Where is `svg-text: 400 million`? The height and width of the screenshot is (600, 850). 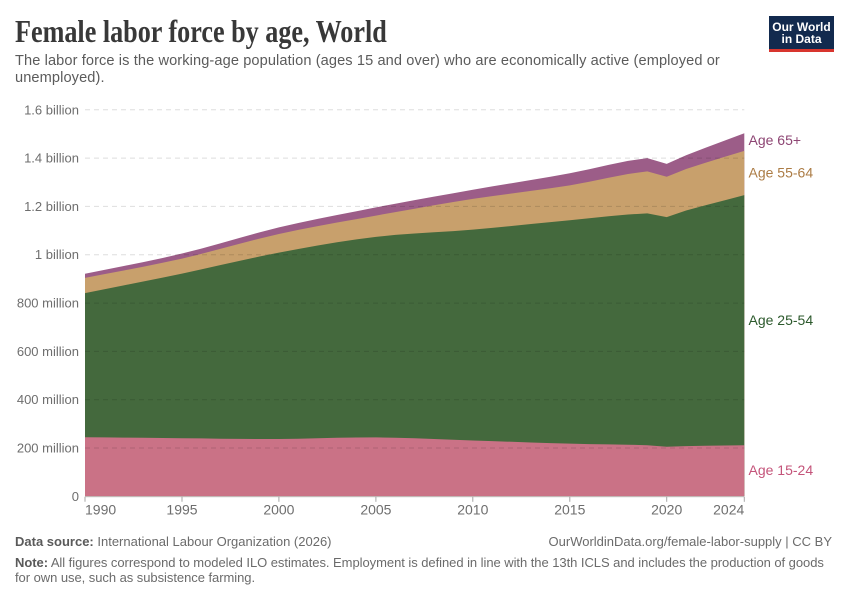 svg-text: 400 million is located at coordinates (48, 399).